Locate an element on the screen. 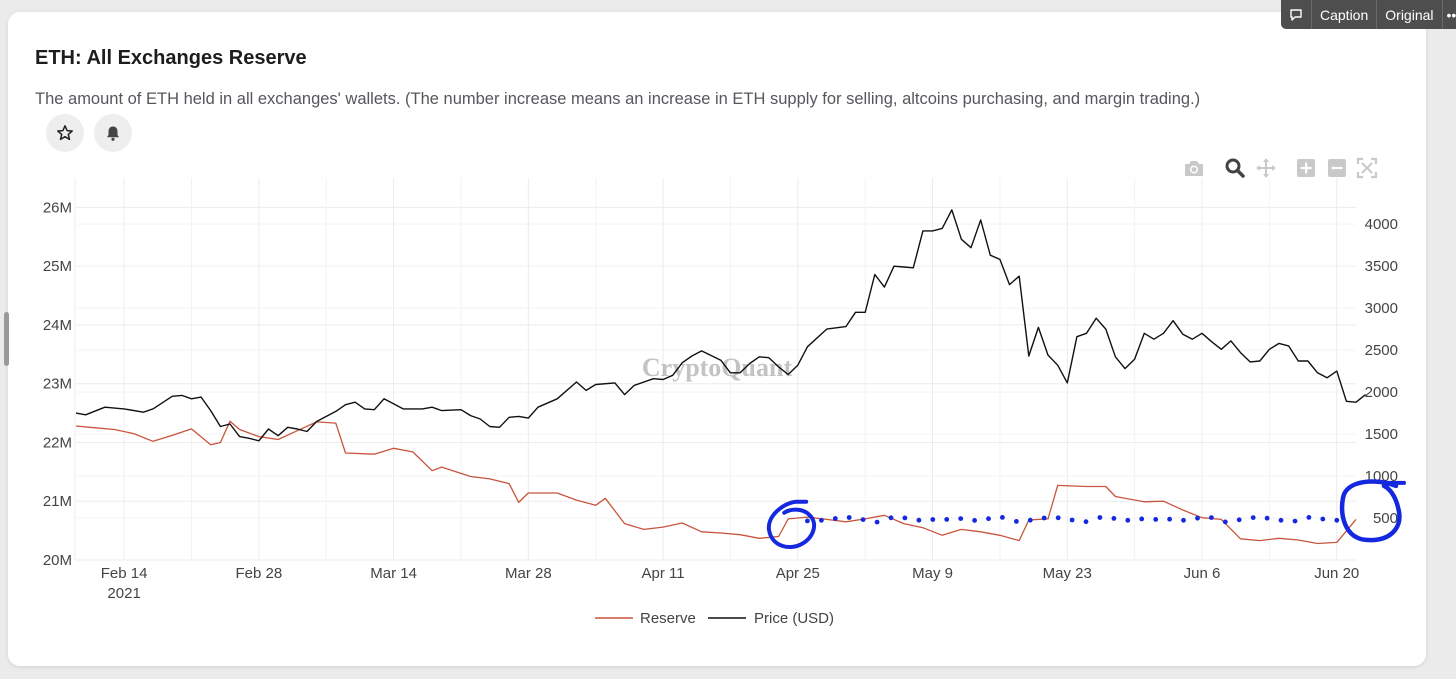  zoom-icon is located at coordinates (1235, 168).